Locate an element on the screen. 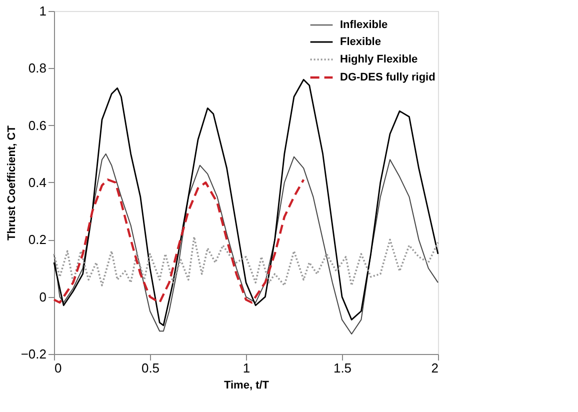 The image size is (578, 412). y-tick-label: 0.4 is located at coordinates (37, 182).